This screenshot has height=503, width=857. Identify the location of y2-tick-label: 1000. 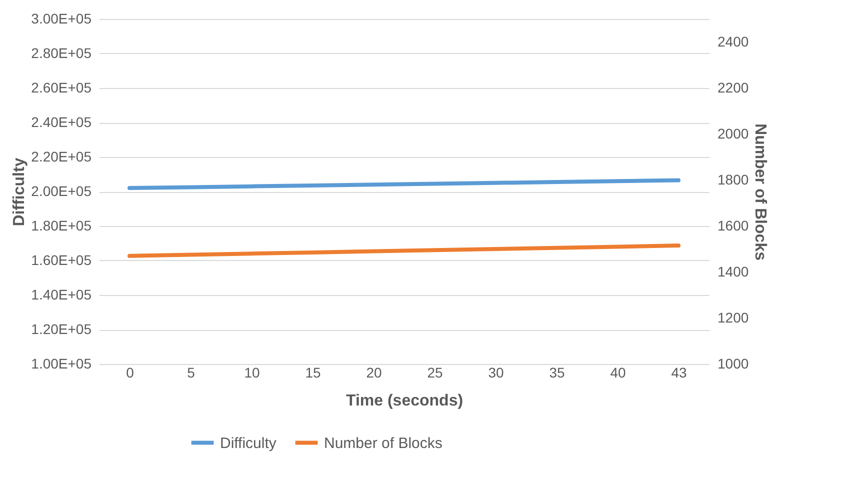
(733, 364).